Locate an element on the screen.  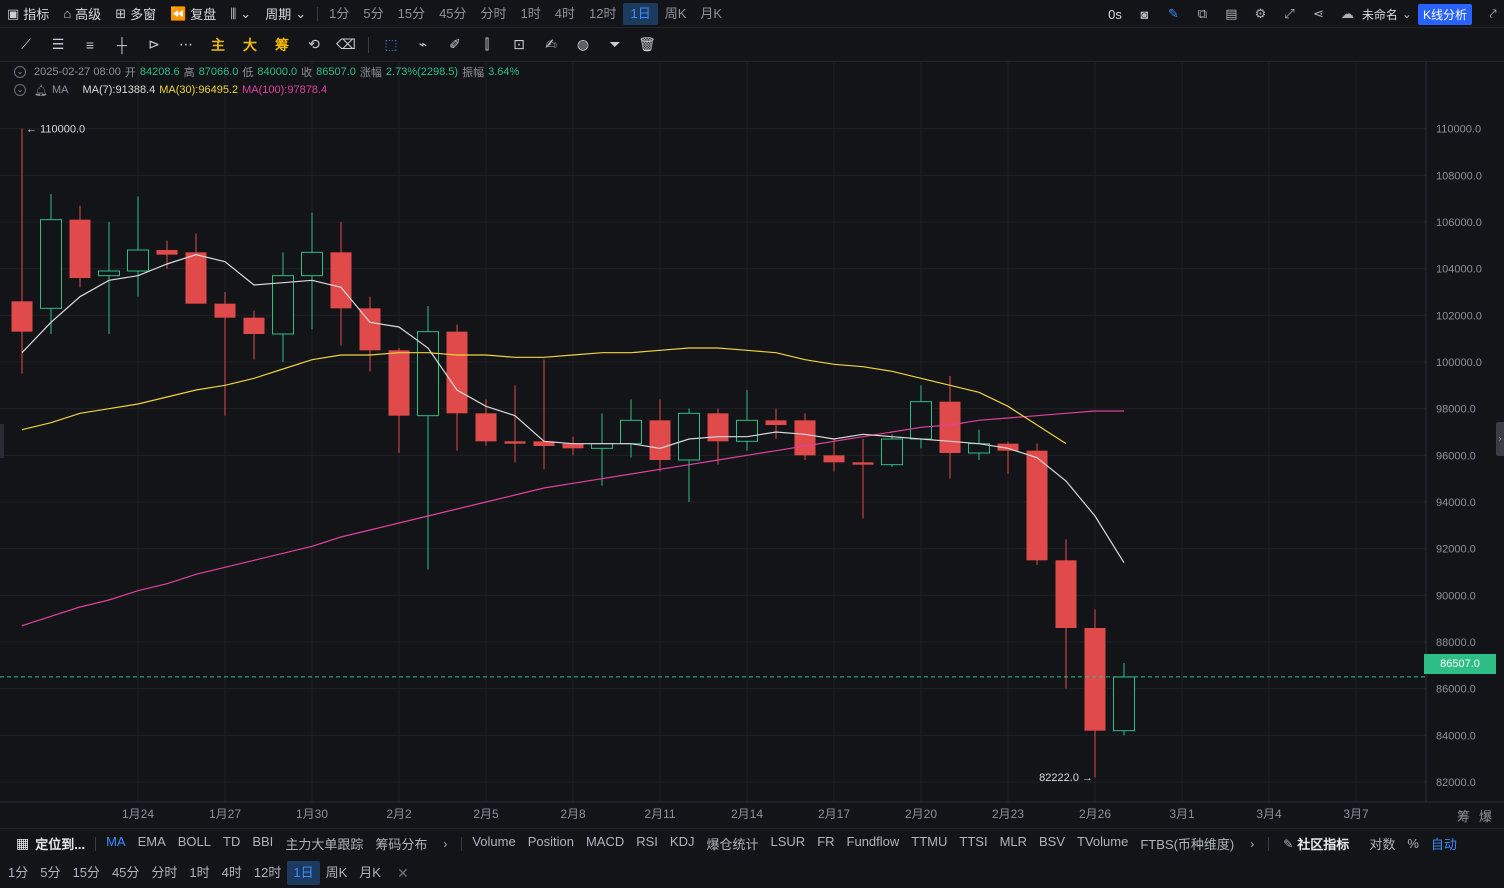
timeframe-10: 月K is located at coordinates (711, 13).